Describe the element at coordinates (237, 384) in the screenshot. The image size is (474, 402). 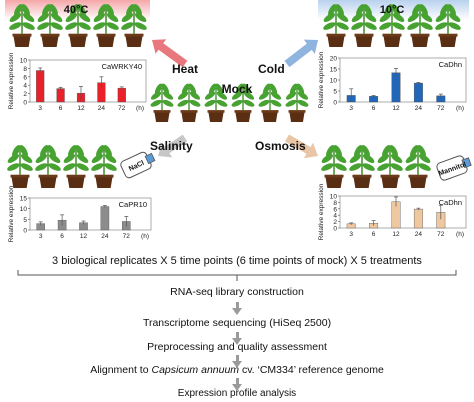
I see `down-arrow-icon` at that location.